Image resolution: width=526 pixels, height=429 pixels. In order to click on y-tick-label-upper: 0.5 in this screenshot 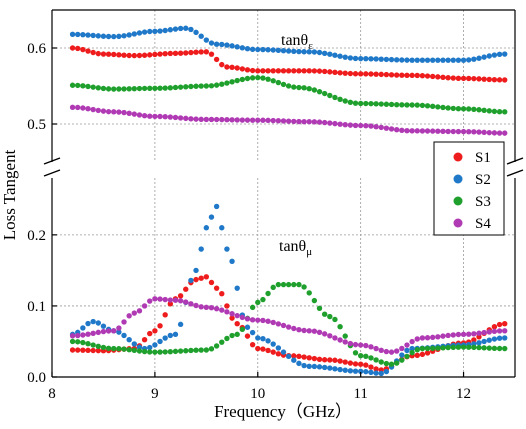, I will do `click(36, 125)`.